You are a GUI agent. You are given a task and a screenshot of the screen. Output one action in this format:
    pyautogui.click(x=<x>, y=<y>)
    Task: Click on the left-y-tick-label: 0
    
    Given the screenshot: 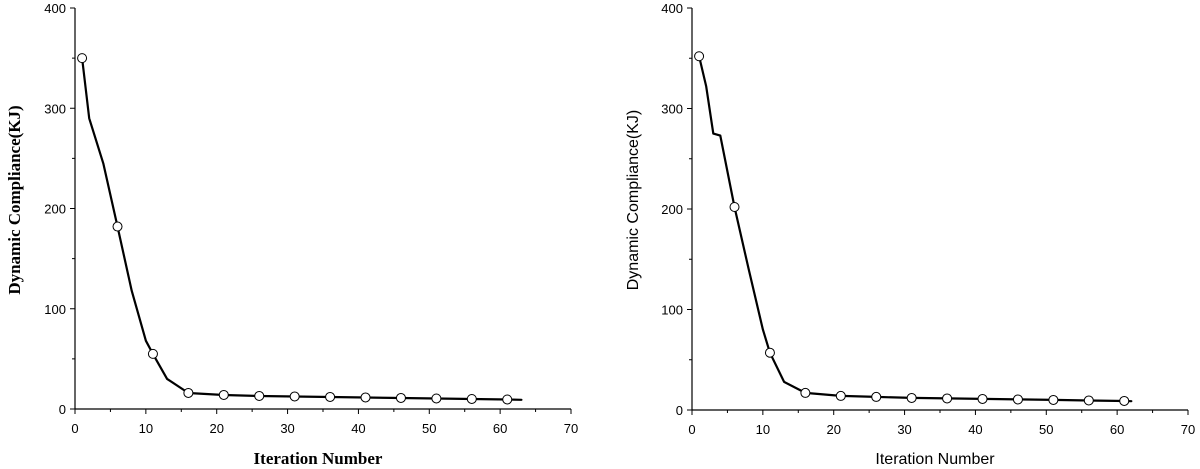 What is the action you would take?
    pyautogui.click(x=62, y=409)
    